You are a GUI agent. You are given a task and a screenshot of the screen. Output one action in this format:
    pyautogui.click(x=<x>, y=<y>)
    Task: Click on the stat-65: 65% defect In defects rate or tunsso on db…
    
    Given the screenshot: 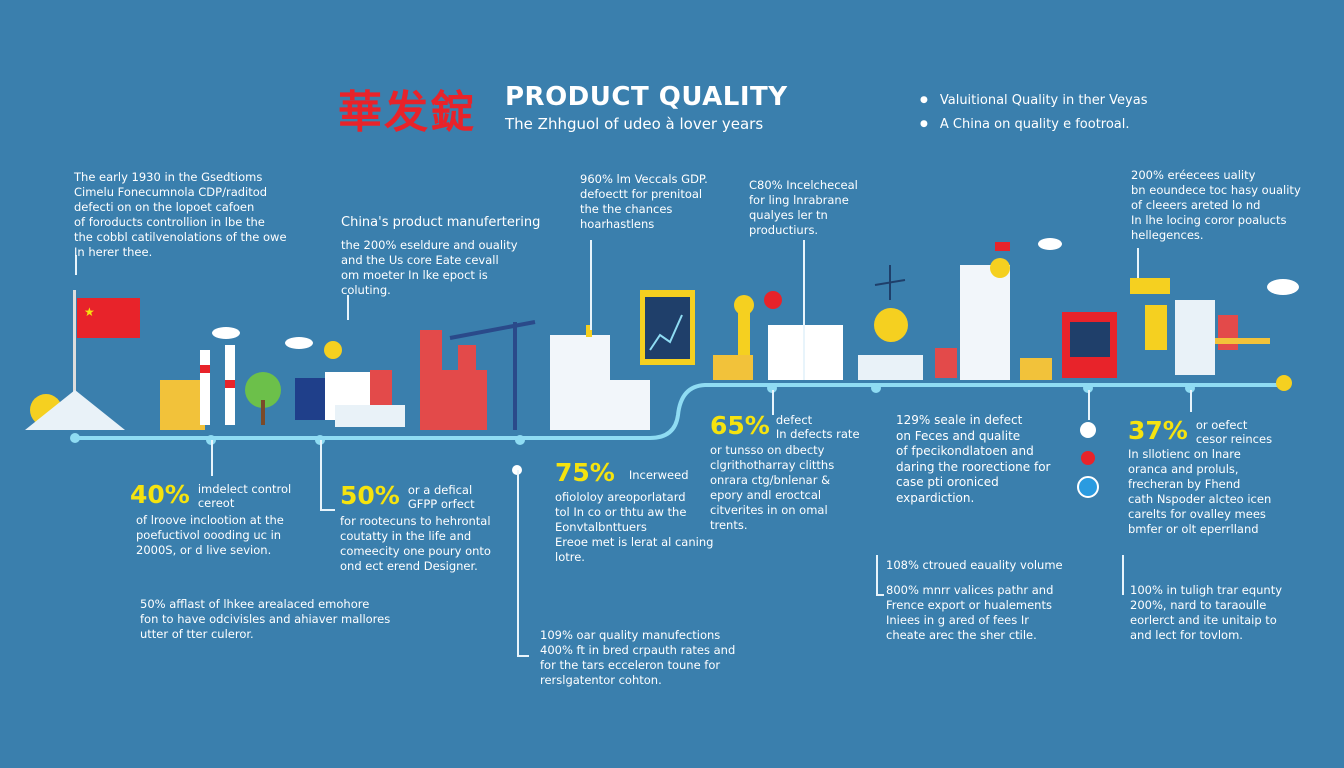 What is the action you would take?
    pyautogui.click(x=785, y=472)
    